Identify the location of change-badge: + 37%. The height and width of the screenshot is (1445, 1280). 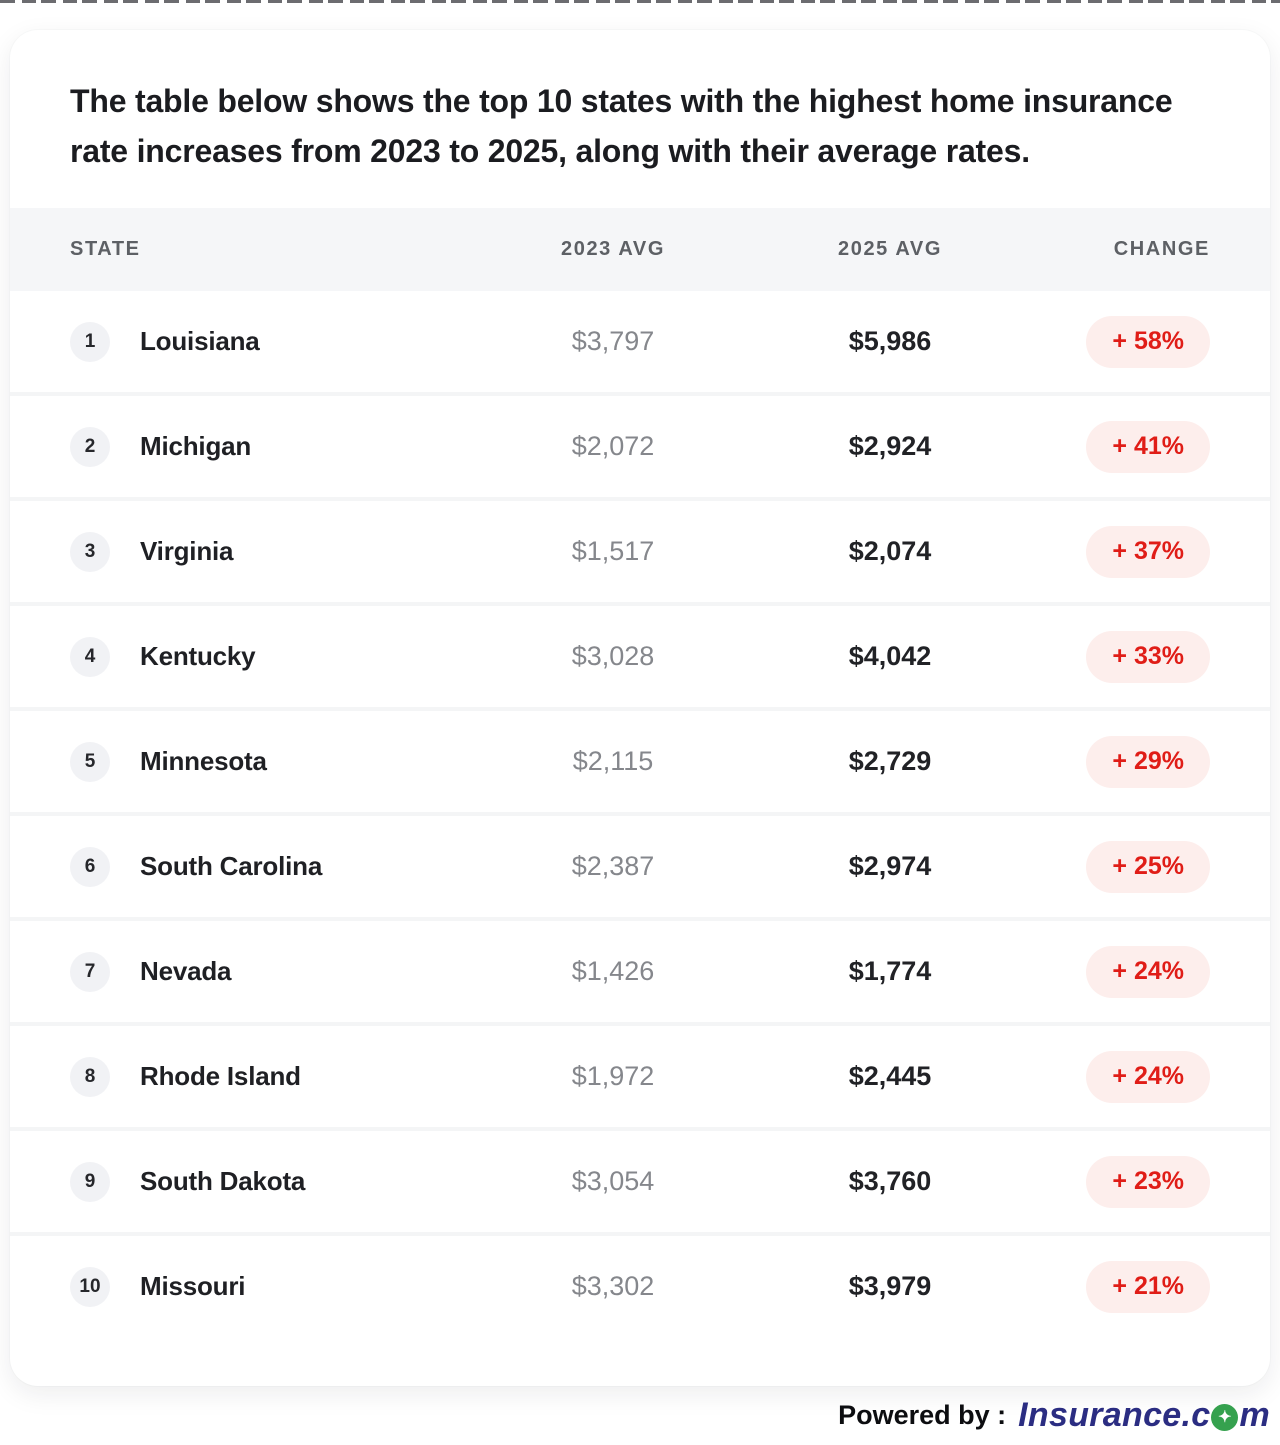
(1148, 551).